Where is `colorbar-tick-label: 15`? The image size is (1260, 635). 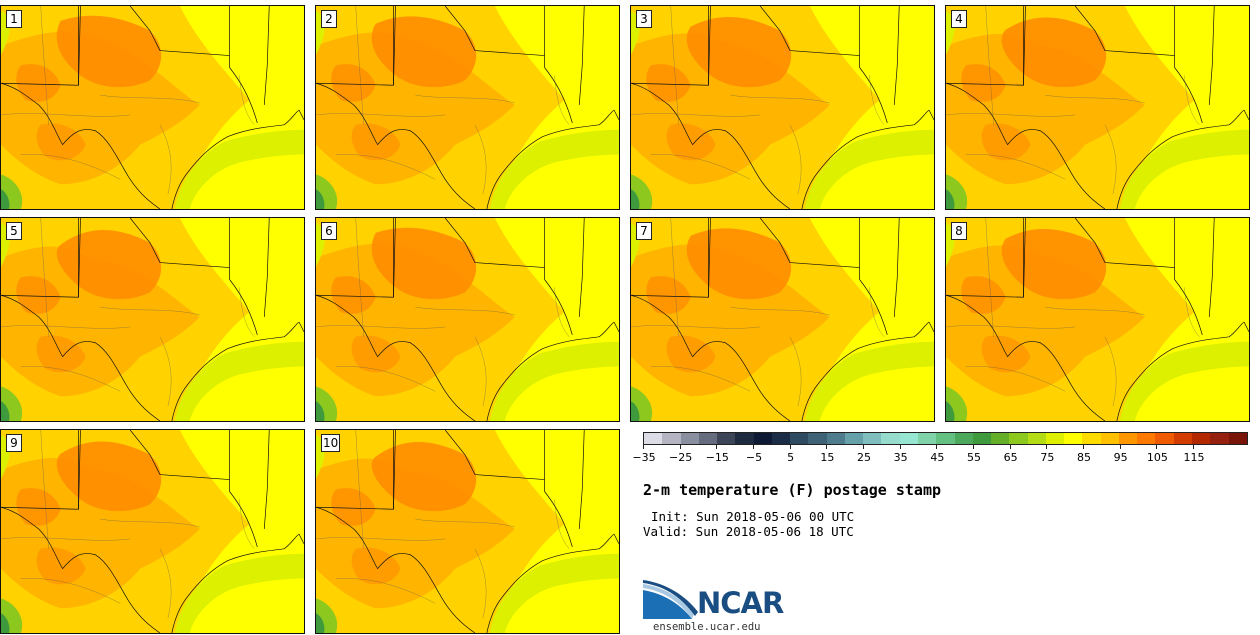
colorbar-tick-label: 15 is located at coordinates (827, 457).